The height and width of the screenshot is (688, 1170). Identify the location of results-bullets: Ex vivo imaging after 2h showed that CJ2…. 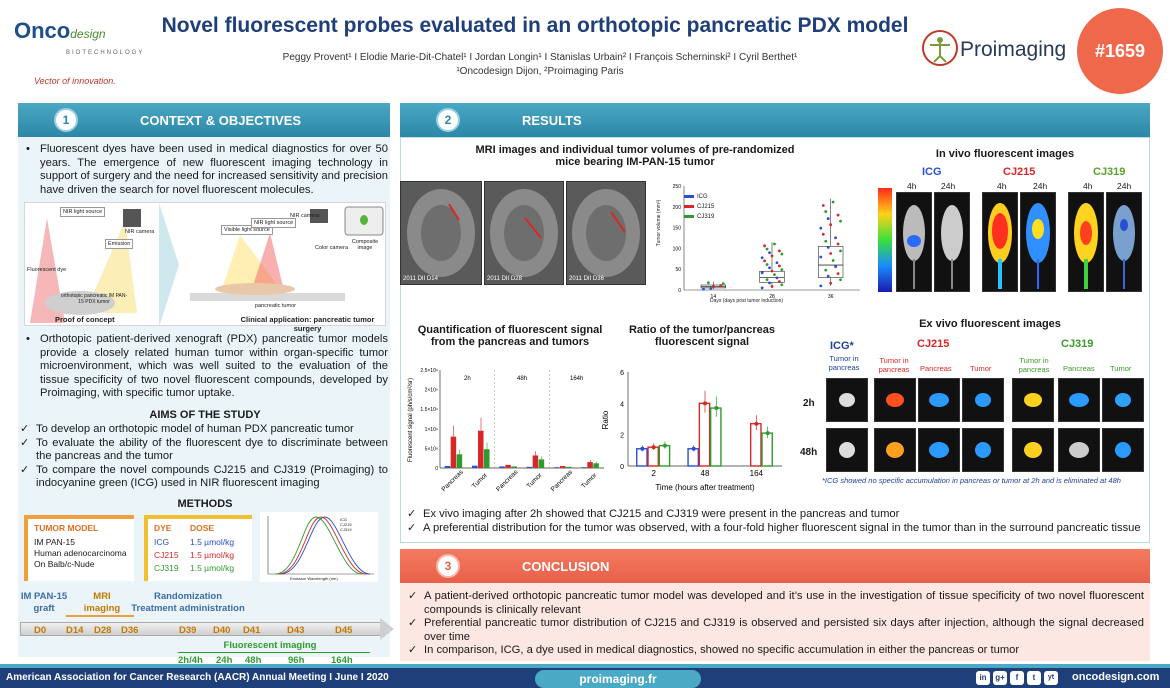
(775, 521).